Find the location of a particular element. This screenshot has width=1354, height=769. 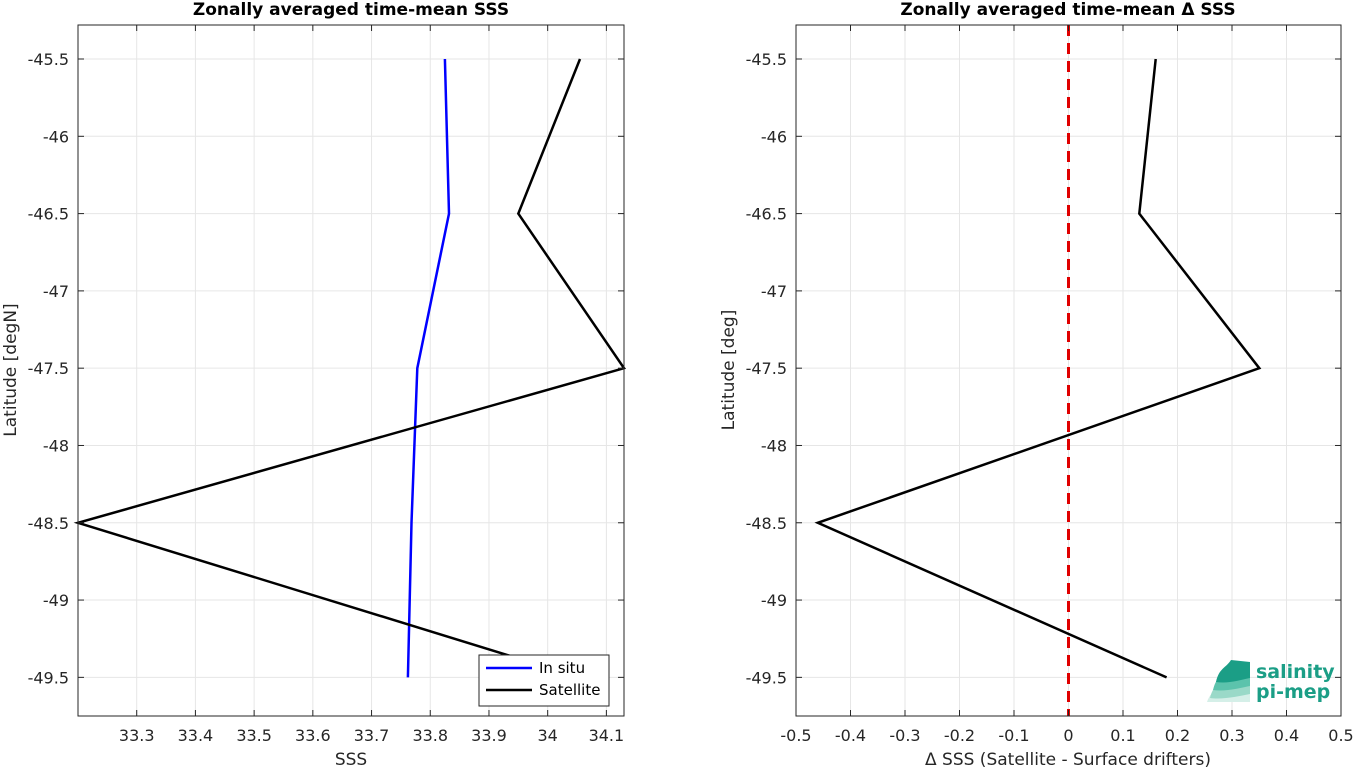

sss-chart-ytick-label: -48 is located at coordinates (56, 445).